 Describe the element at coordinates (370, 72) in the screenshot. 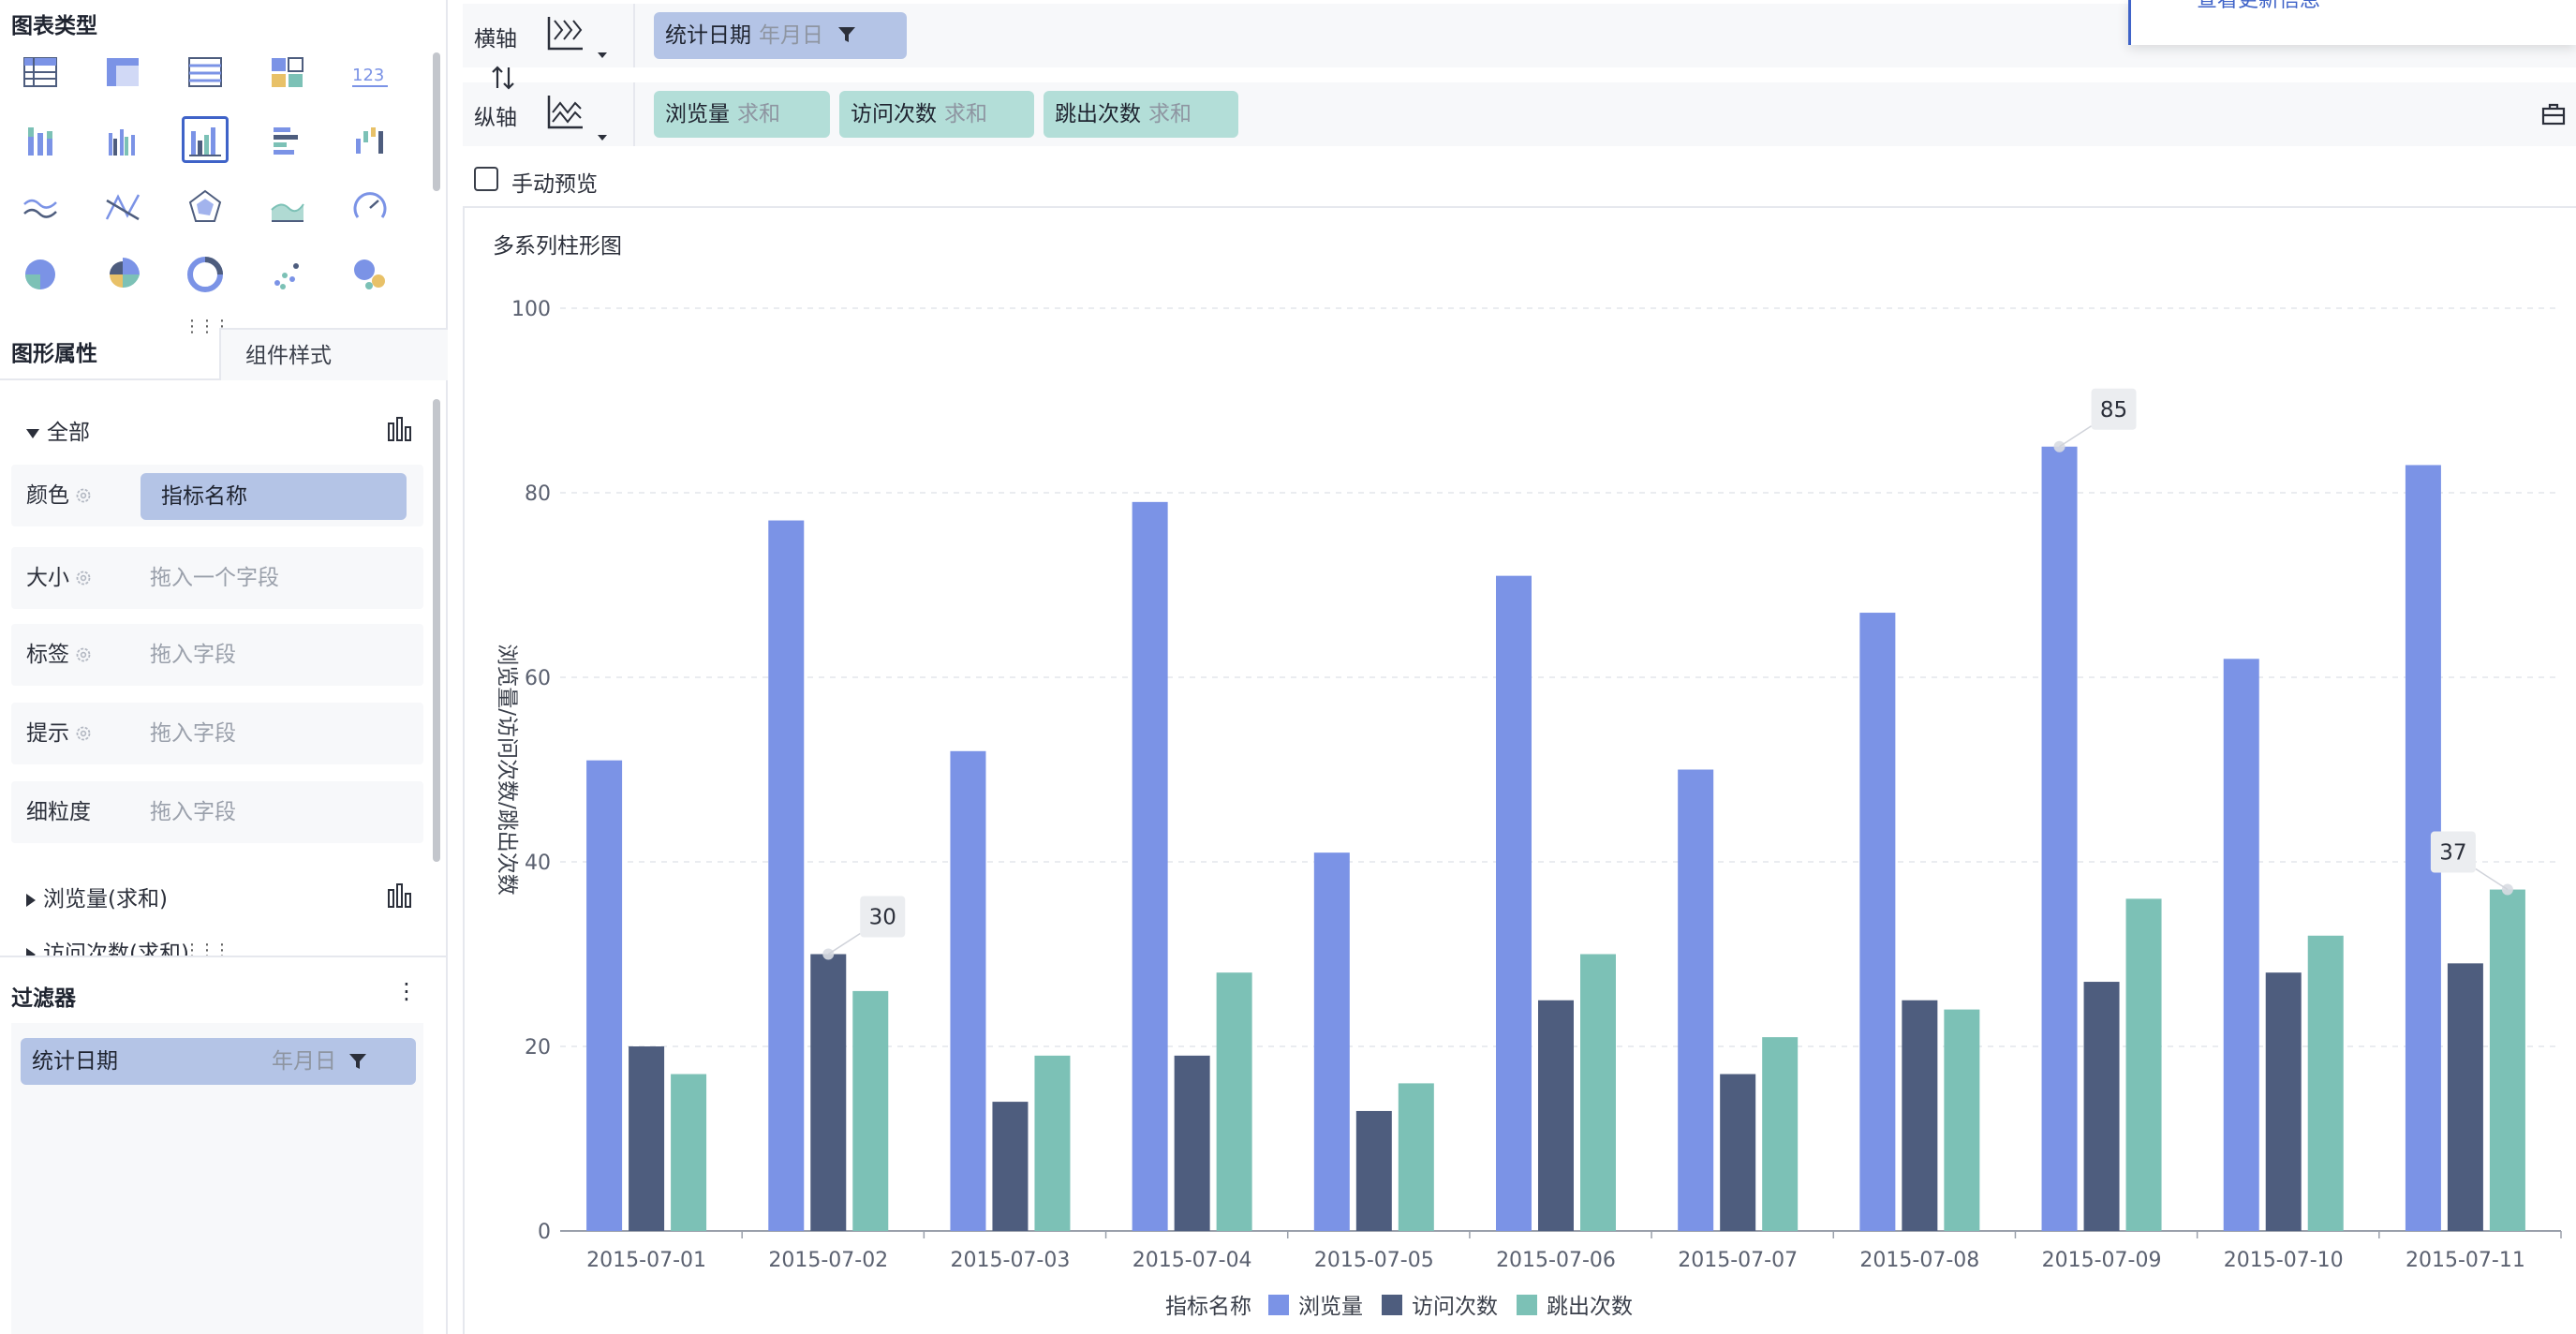

I see `number-icon: 123` at that location.